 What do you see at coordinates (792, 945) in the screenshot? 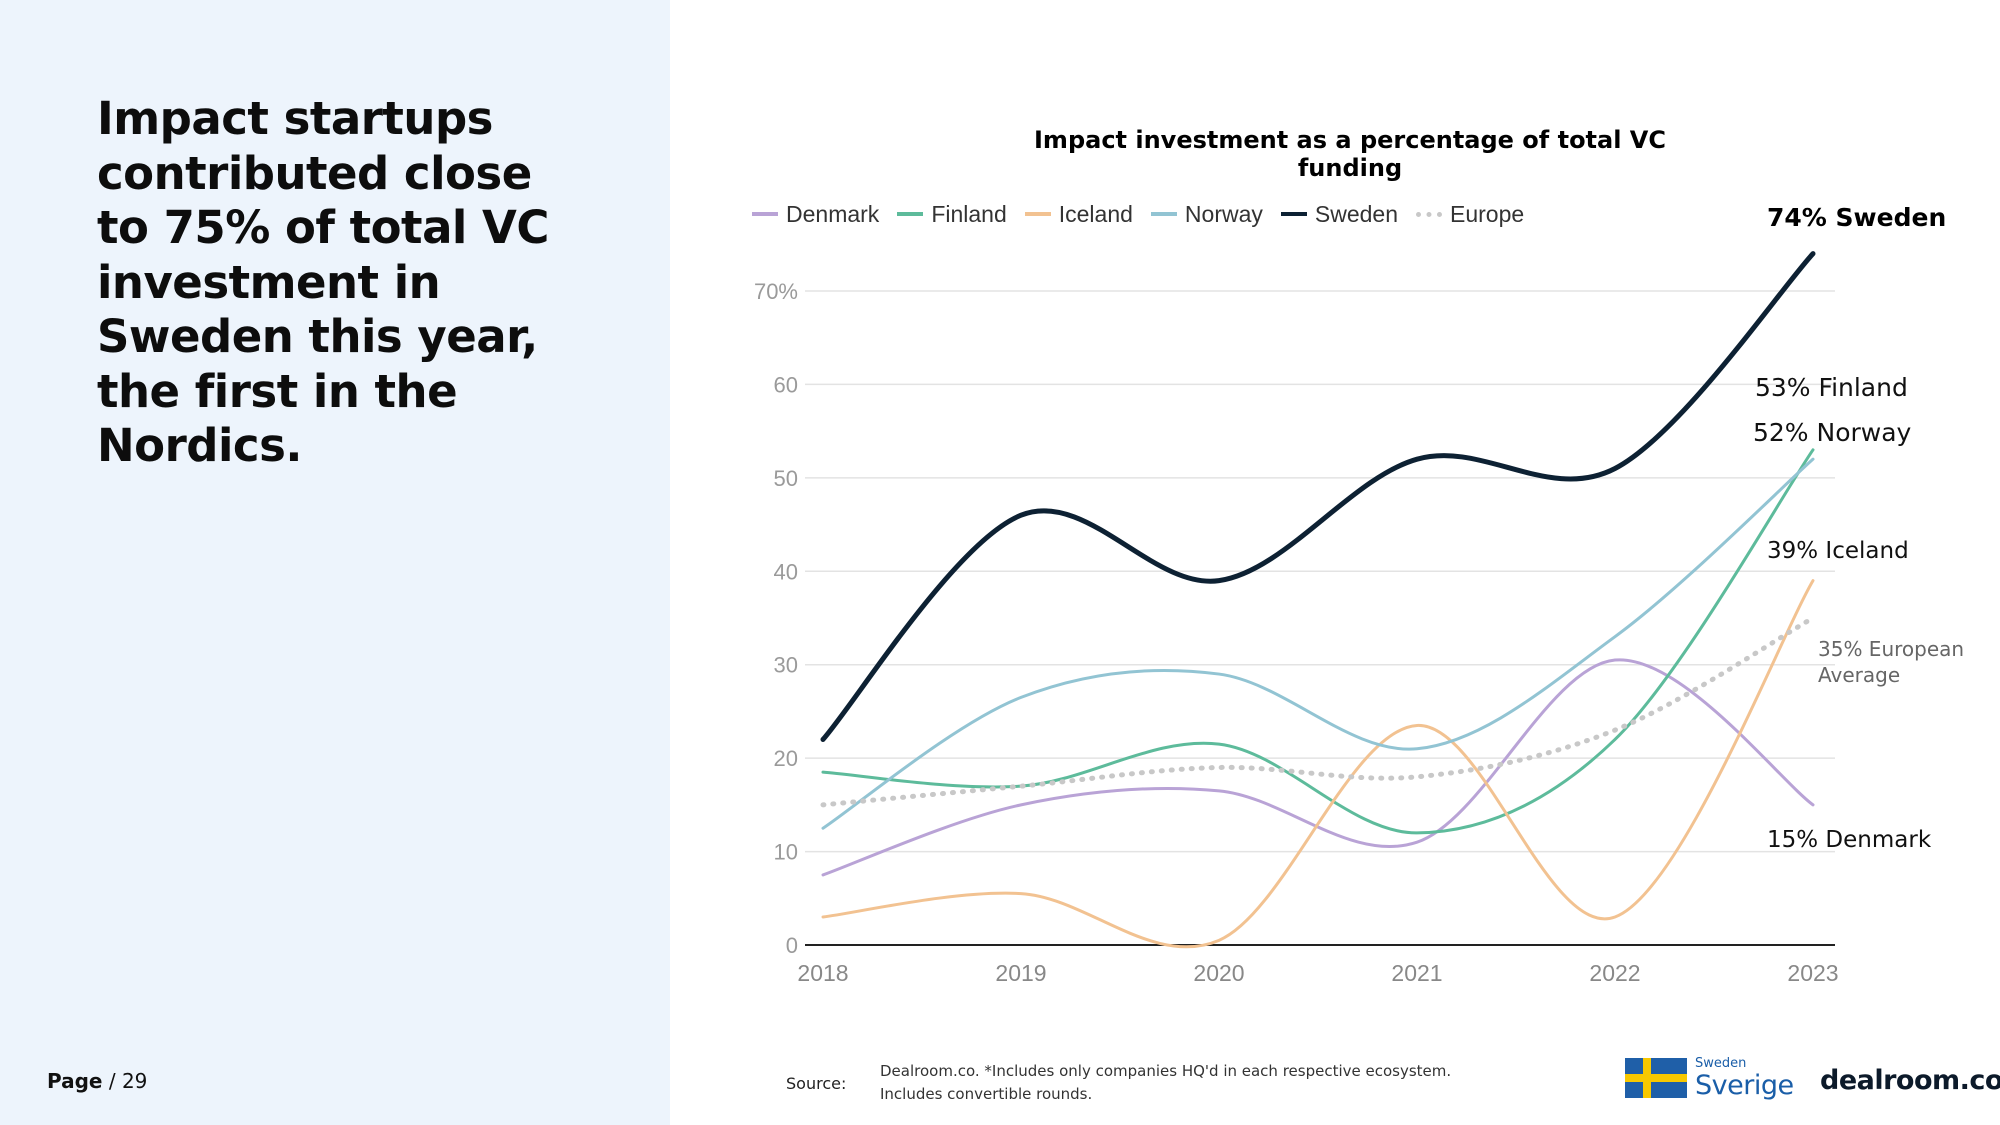
I see `y-tick-label: 0` at bounding box center [792, 945].